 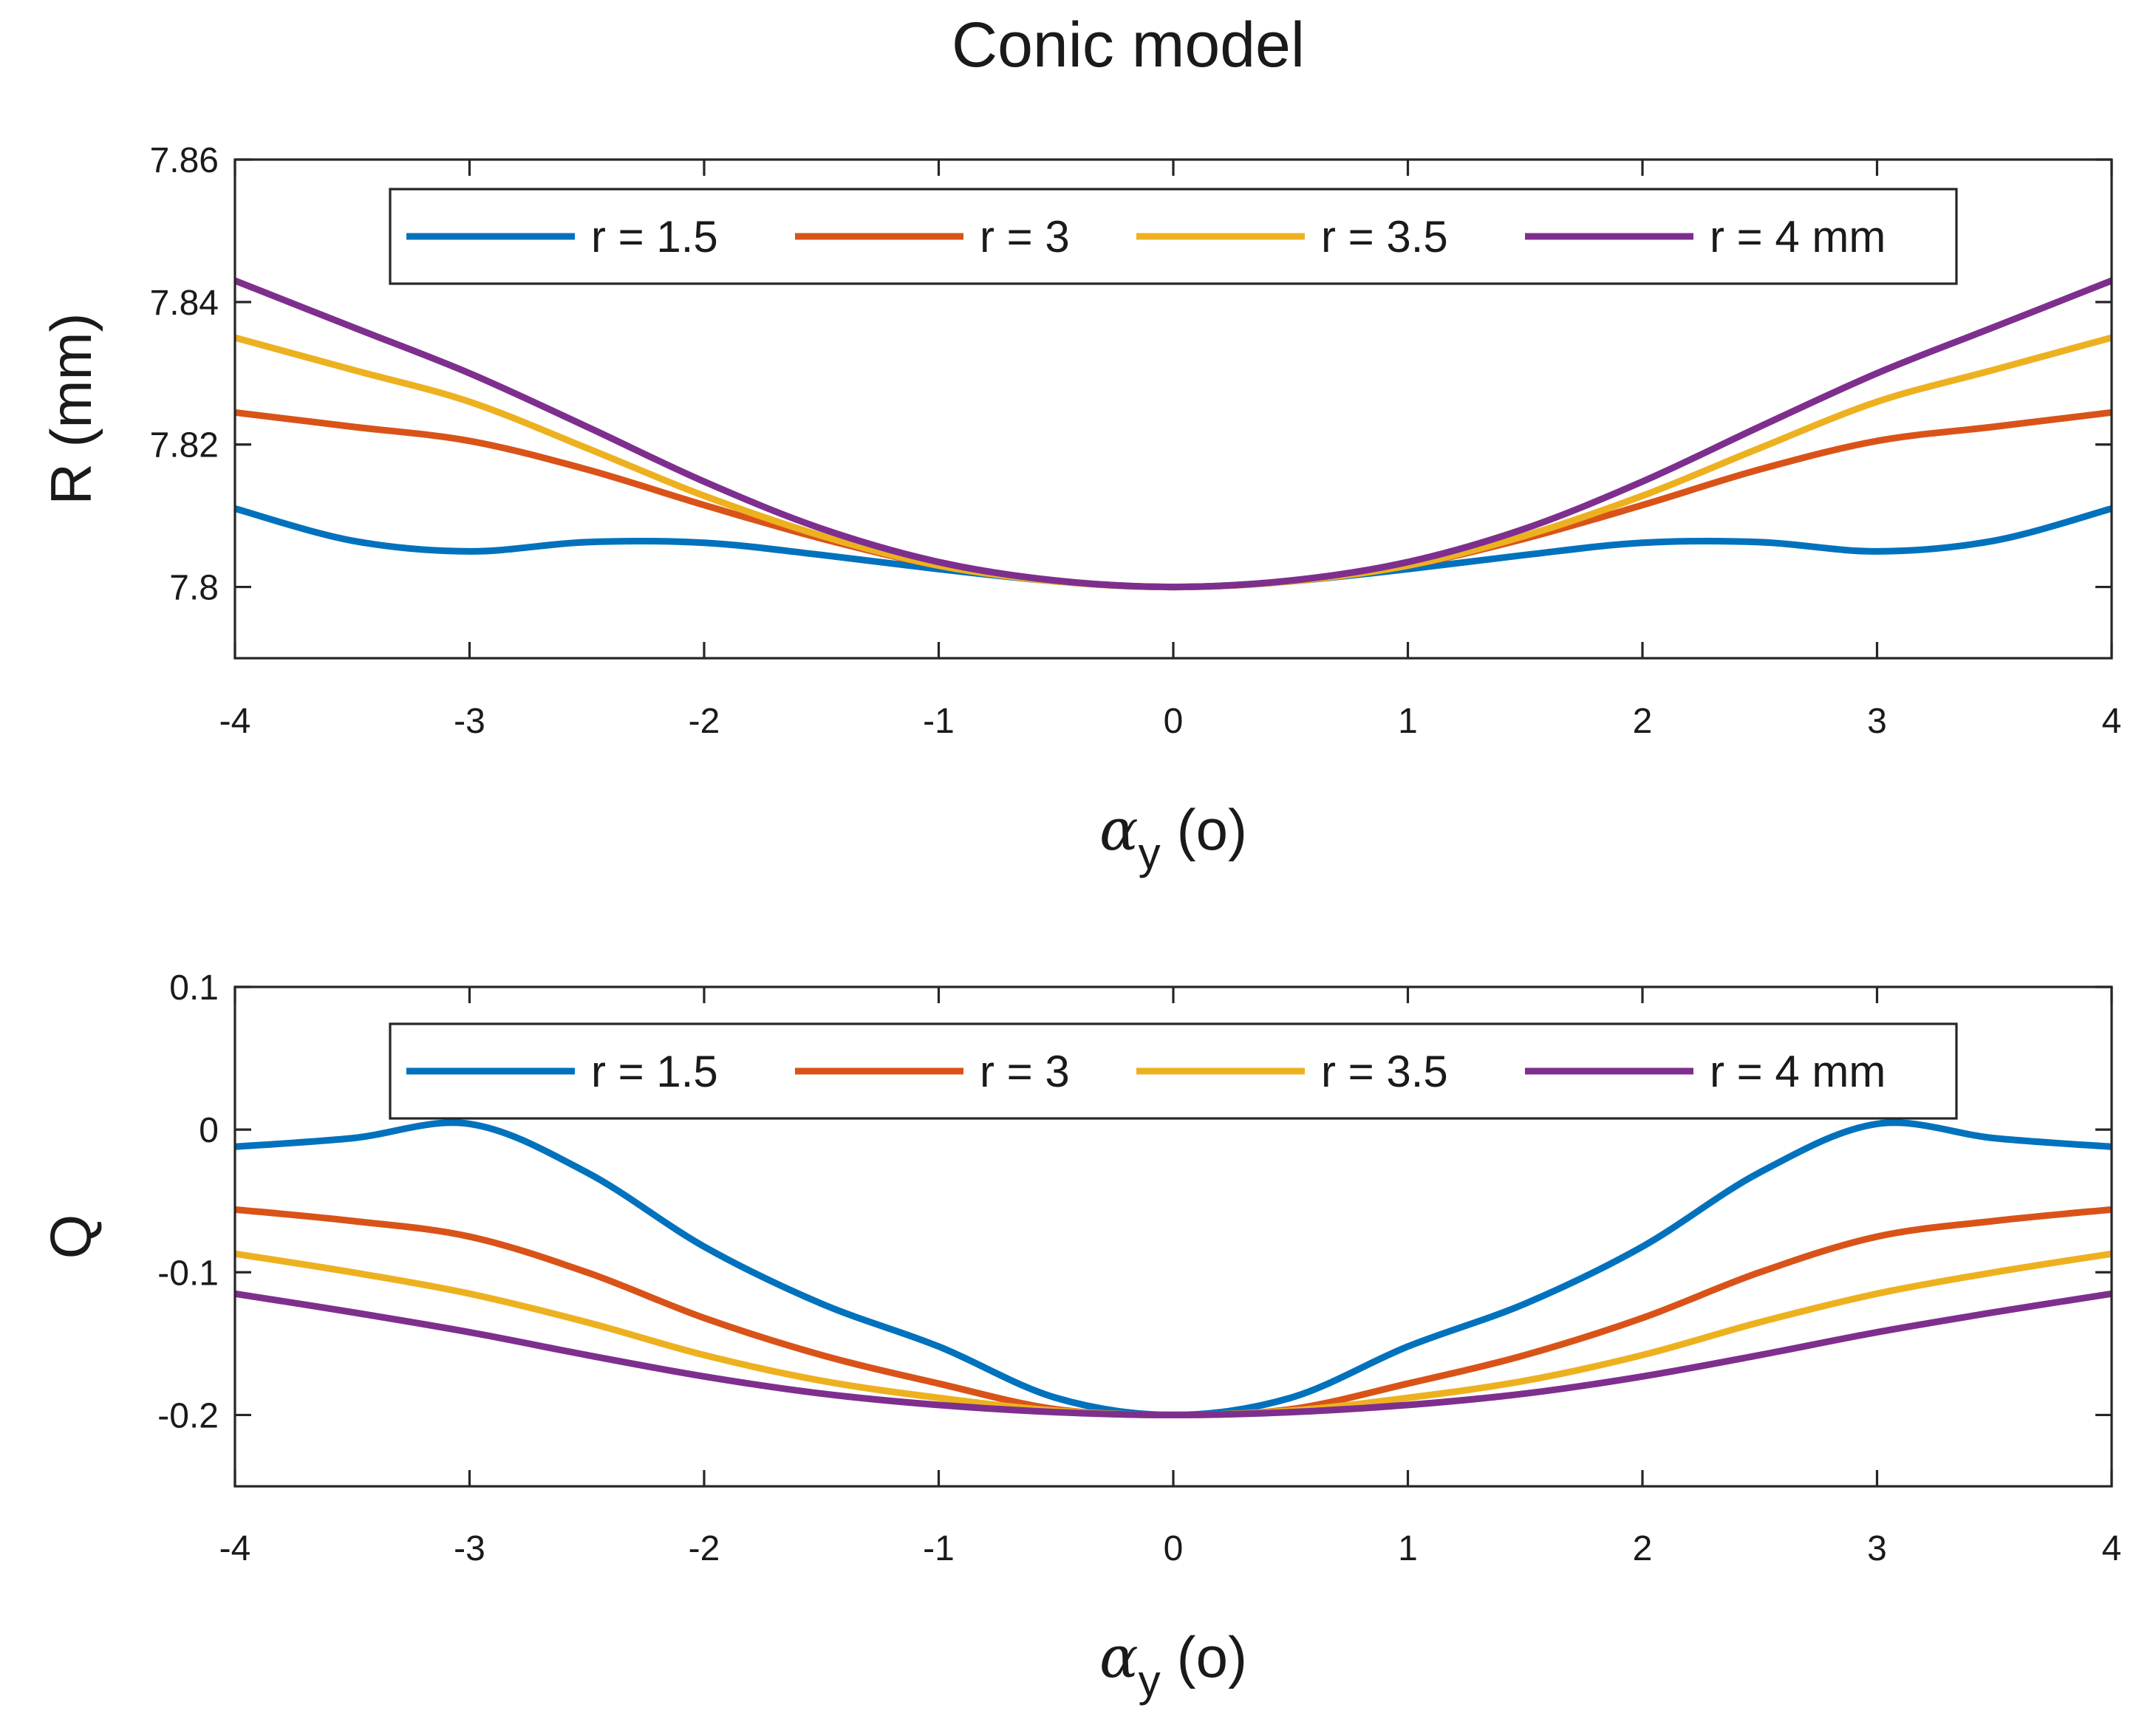 I want to click on y-axis-label: R (mm), so click(x=70, y=409).